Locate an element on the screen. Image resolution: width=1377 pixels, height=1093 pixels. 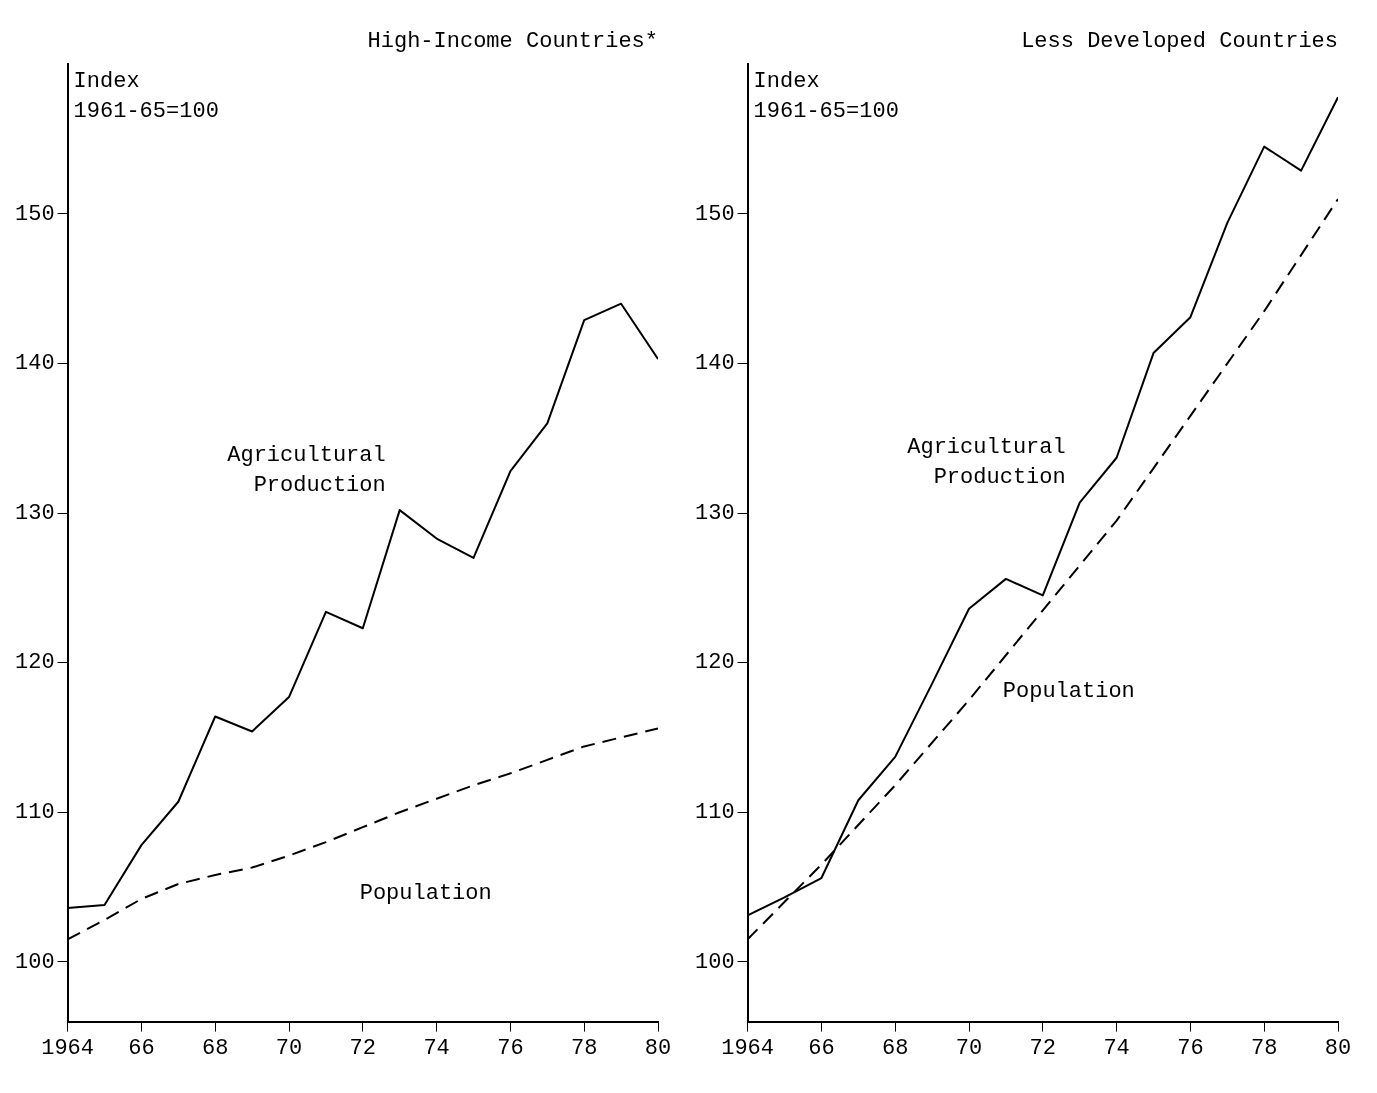
chart-title: Less Developed Countries is located at coordinates (1179, 42).